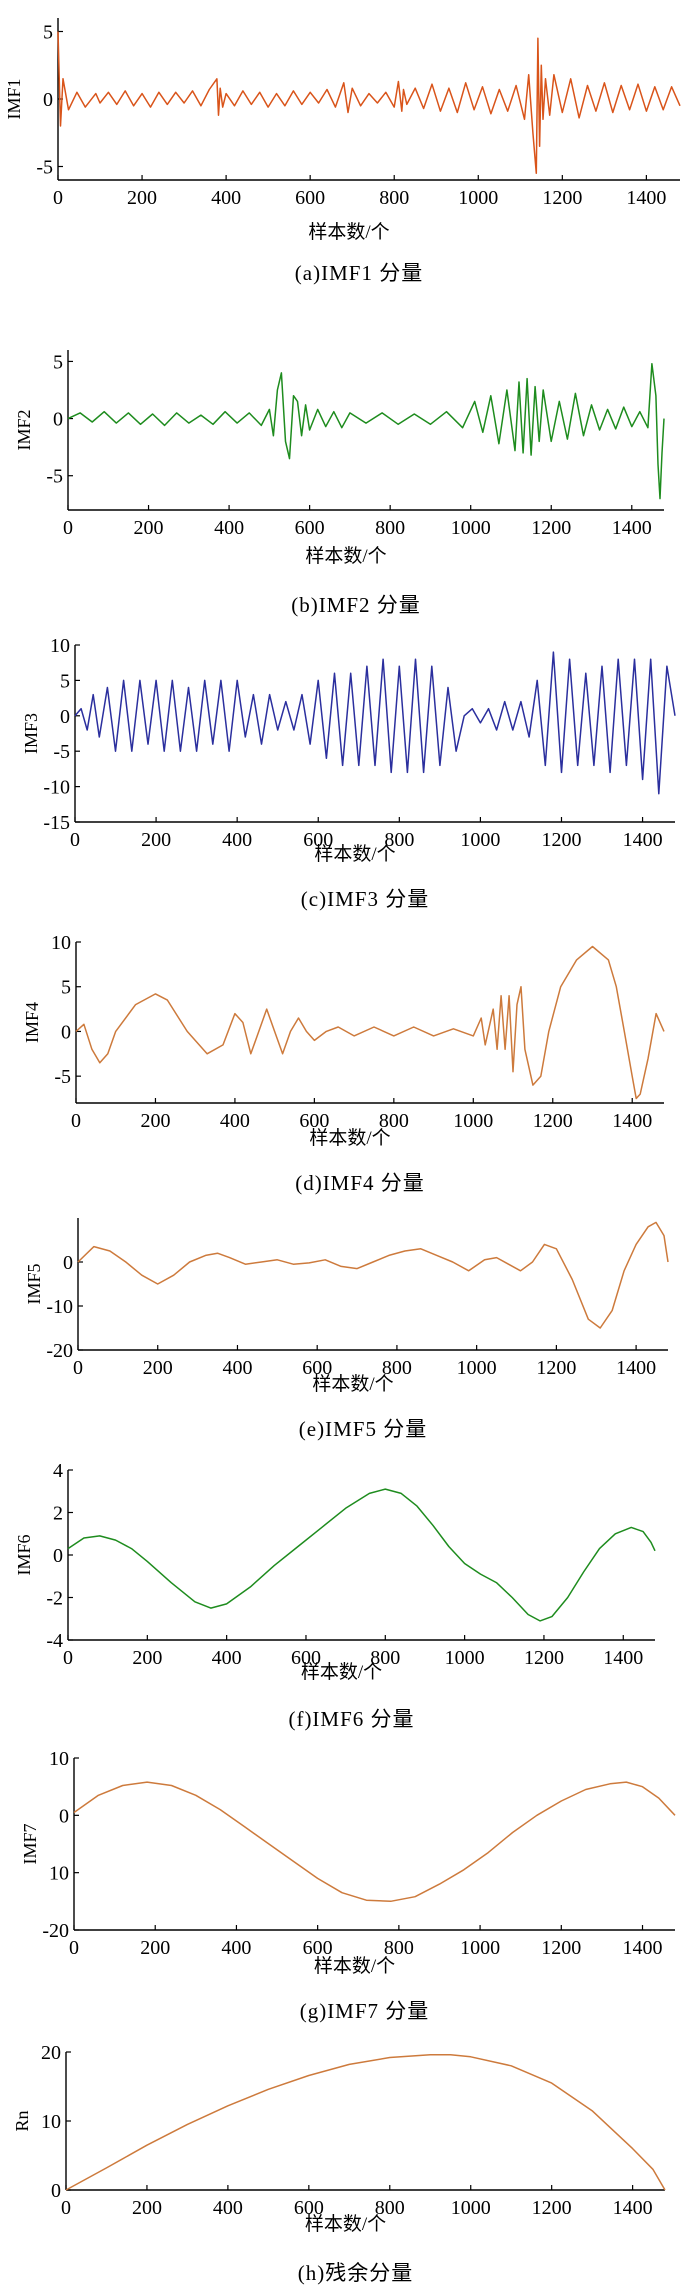 This screenshot has height=2291, width=700. What do you see at coordinates (58, 1471) in the screenshot?
I see `y-tick-label: 4` at bounding box center [58, 1471].